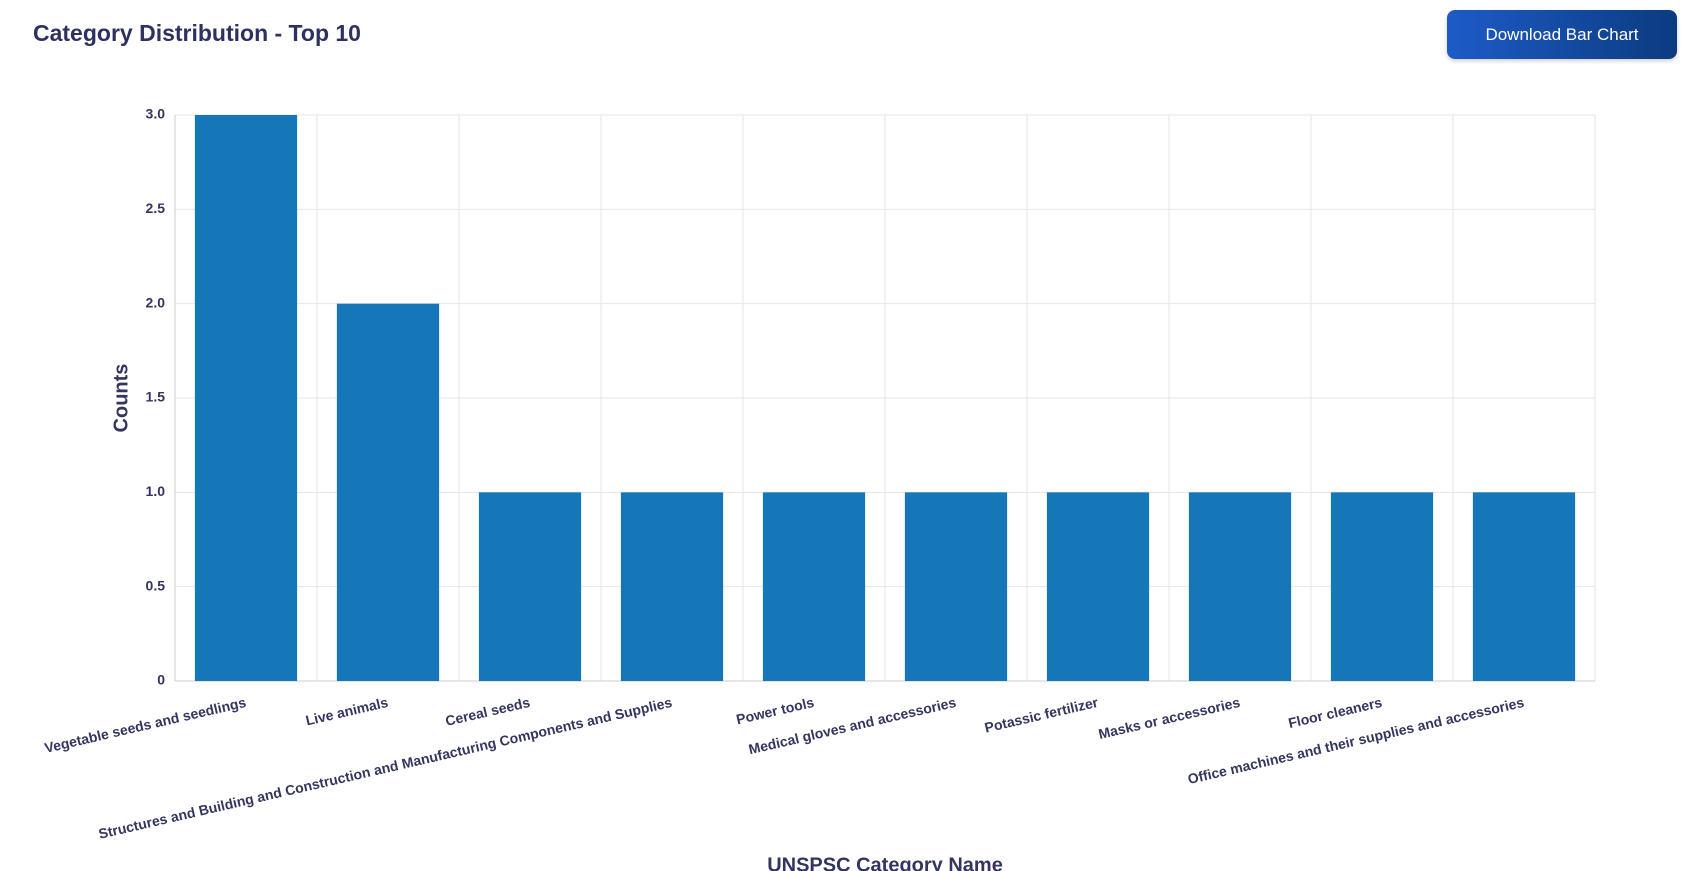 Image resolution: width=1692 pixels, height=871 pixels. Describe the element at coordinates (347, 711) in the screenshot. I see `x-tick-label: Live animals` at that location.